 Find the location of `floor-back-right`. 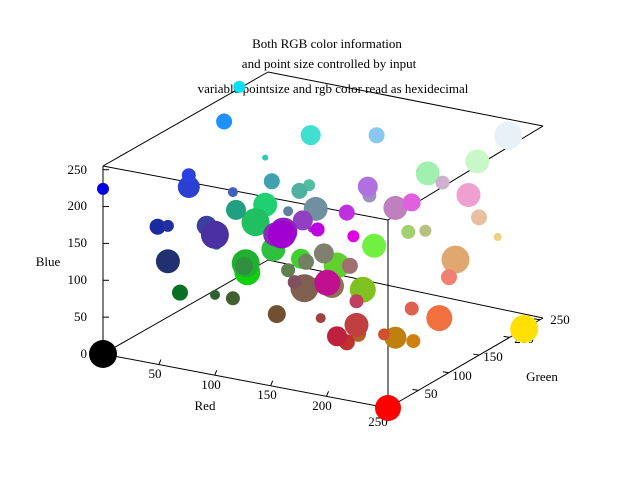

floor-back-right is located at coordinates (405, 289).